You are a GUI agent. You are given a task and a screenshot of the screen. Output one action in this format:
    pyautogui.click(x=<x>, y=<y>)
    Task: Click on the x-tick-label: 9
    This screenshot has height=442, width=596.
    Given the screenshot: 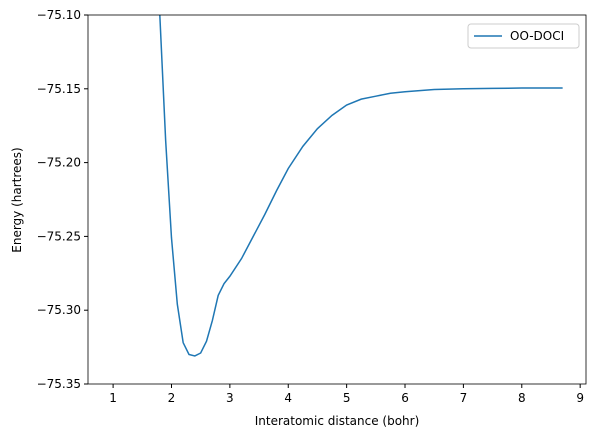 What is the action you would take?
    pyautogui.click(x=580, y=398)
    